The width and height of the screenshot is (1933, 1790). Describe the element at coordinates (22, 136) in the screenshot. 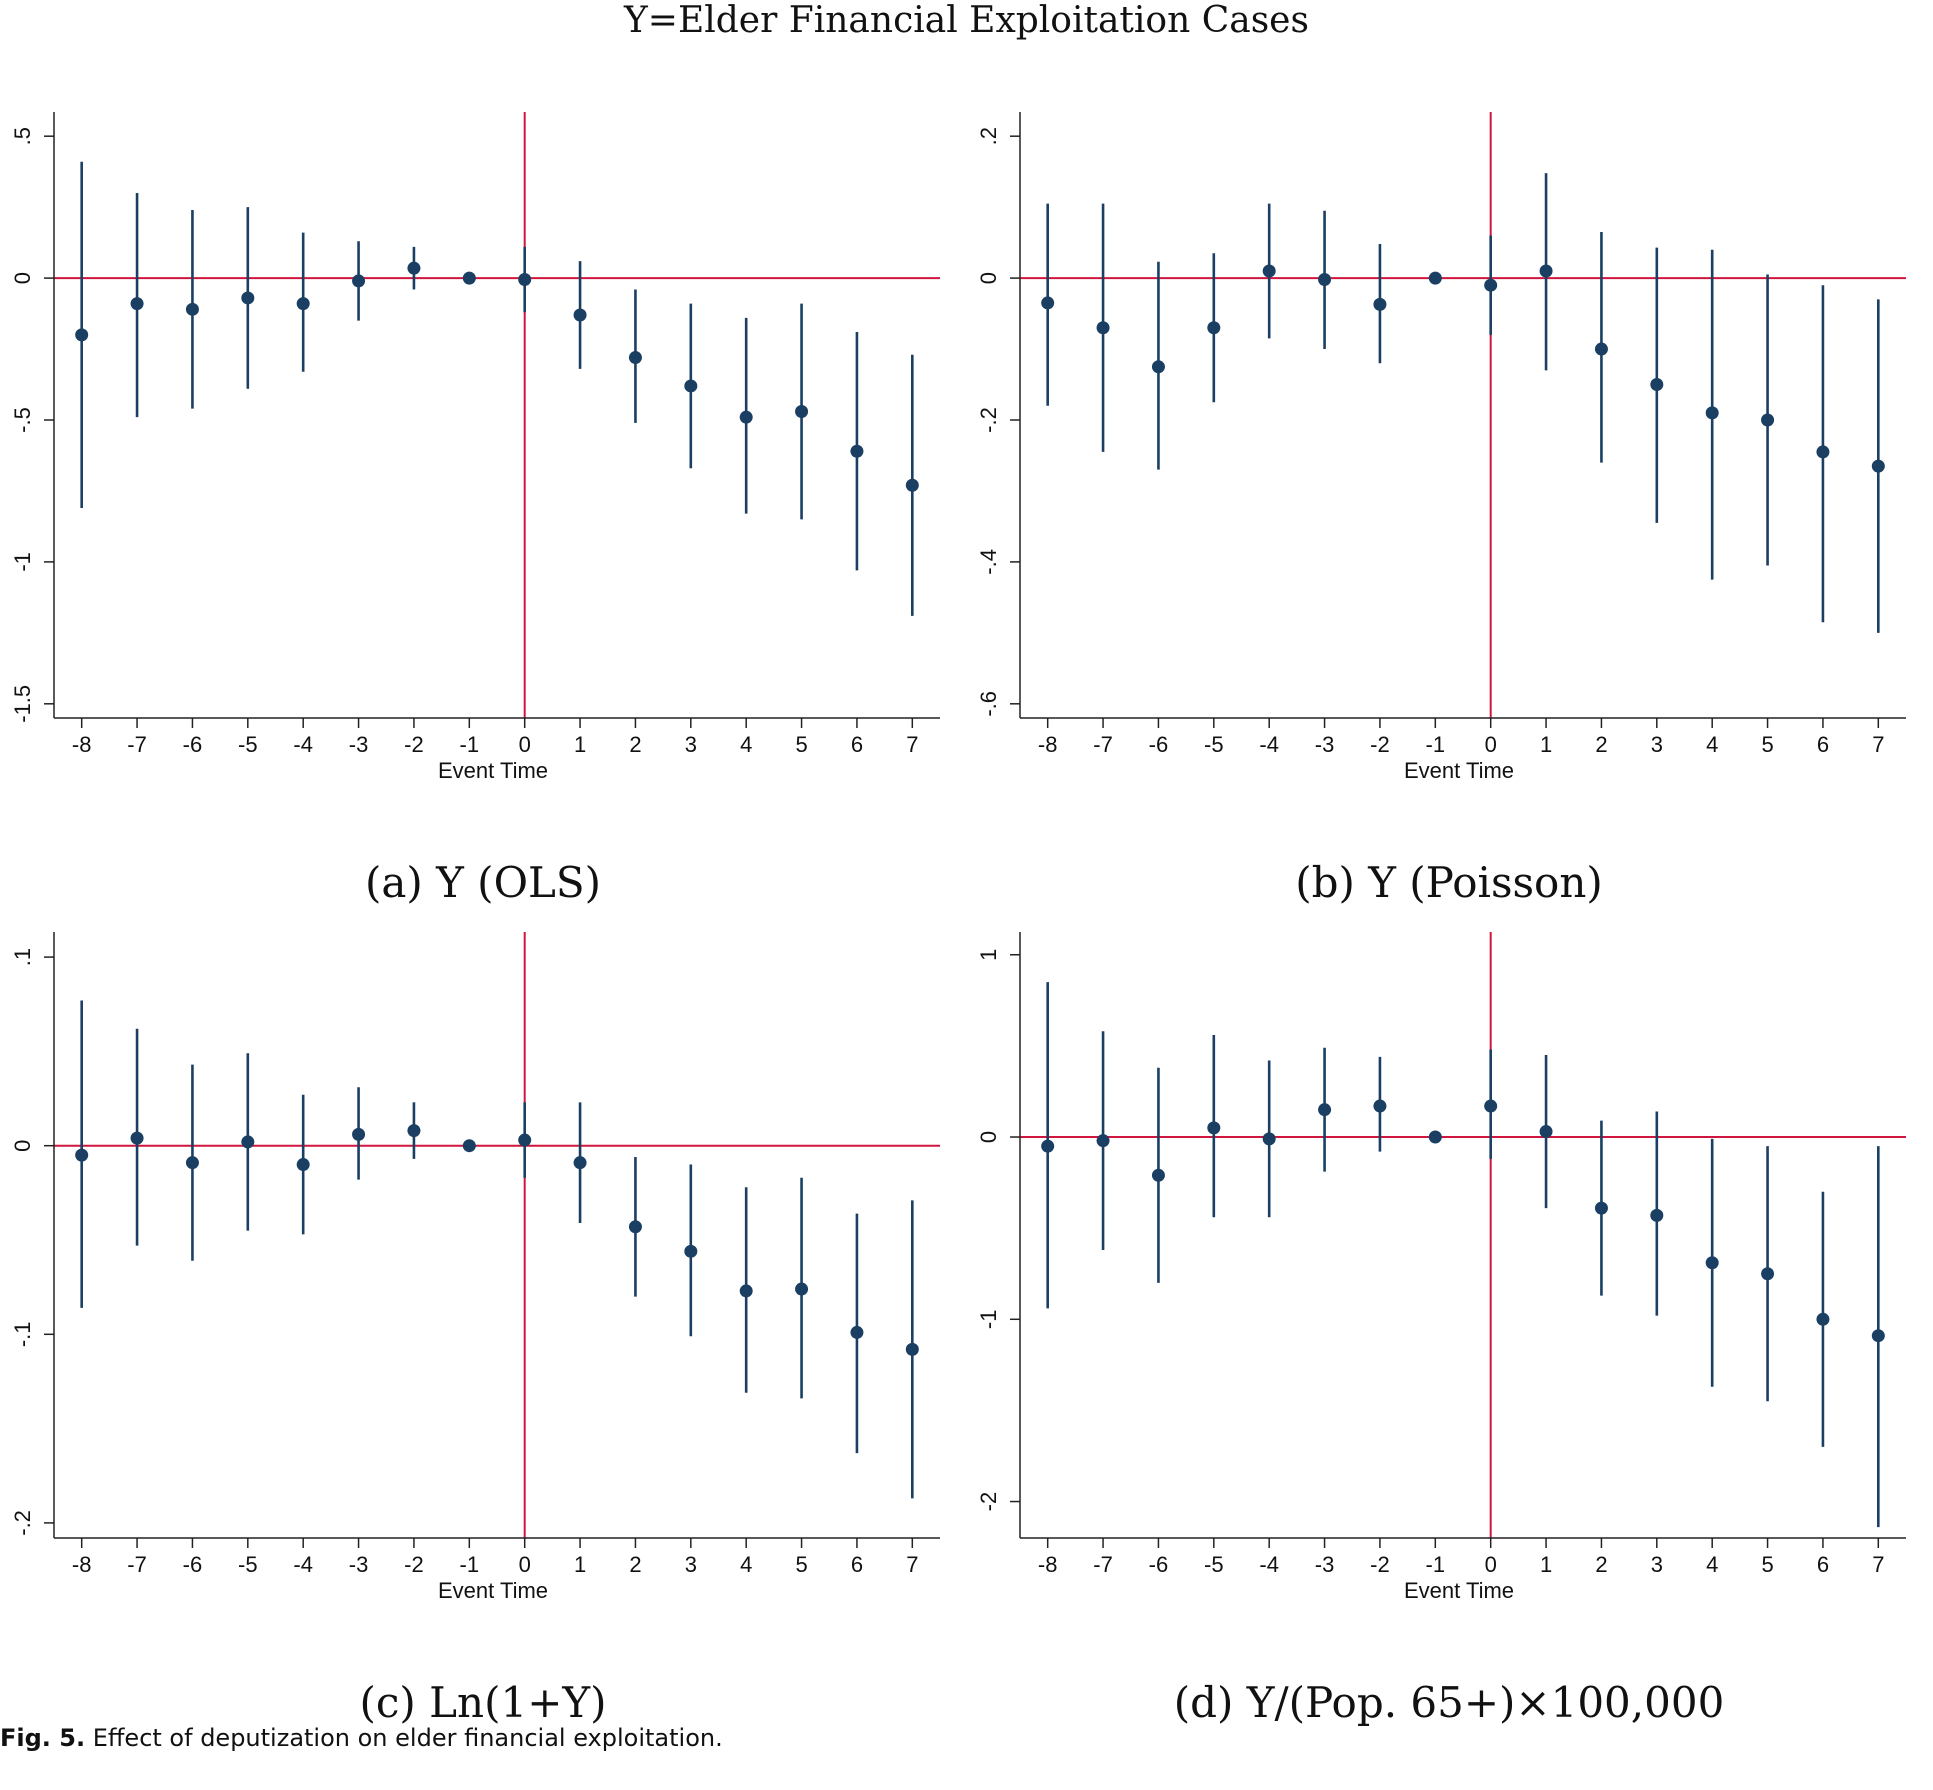

I see `y-tick-label: .5` at that location.